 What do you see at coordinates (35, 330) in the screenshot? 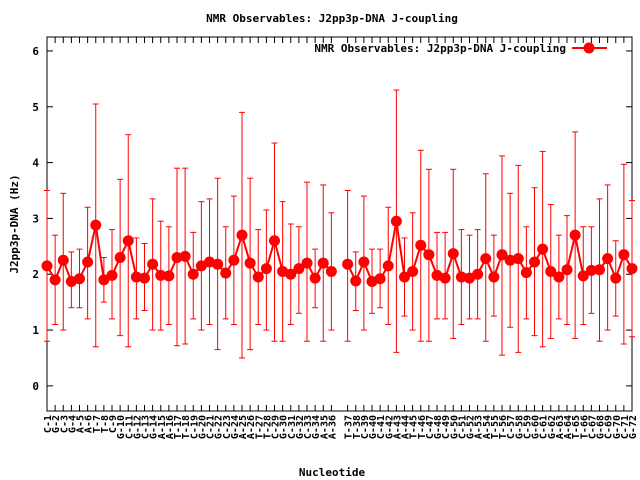
I see `y-tick-label: 1` at bounding box center [35, 330].